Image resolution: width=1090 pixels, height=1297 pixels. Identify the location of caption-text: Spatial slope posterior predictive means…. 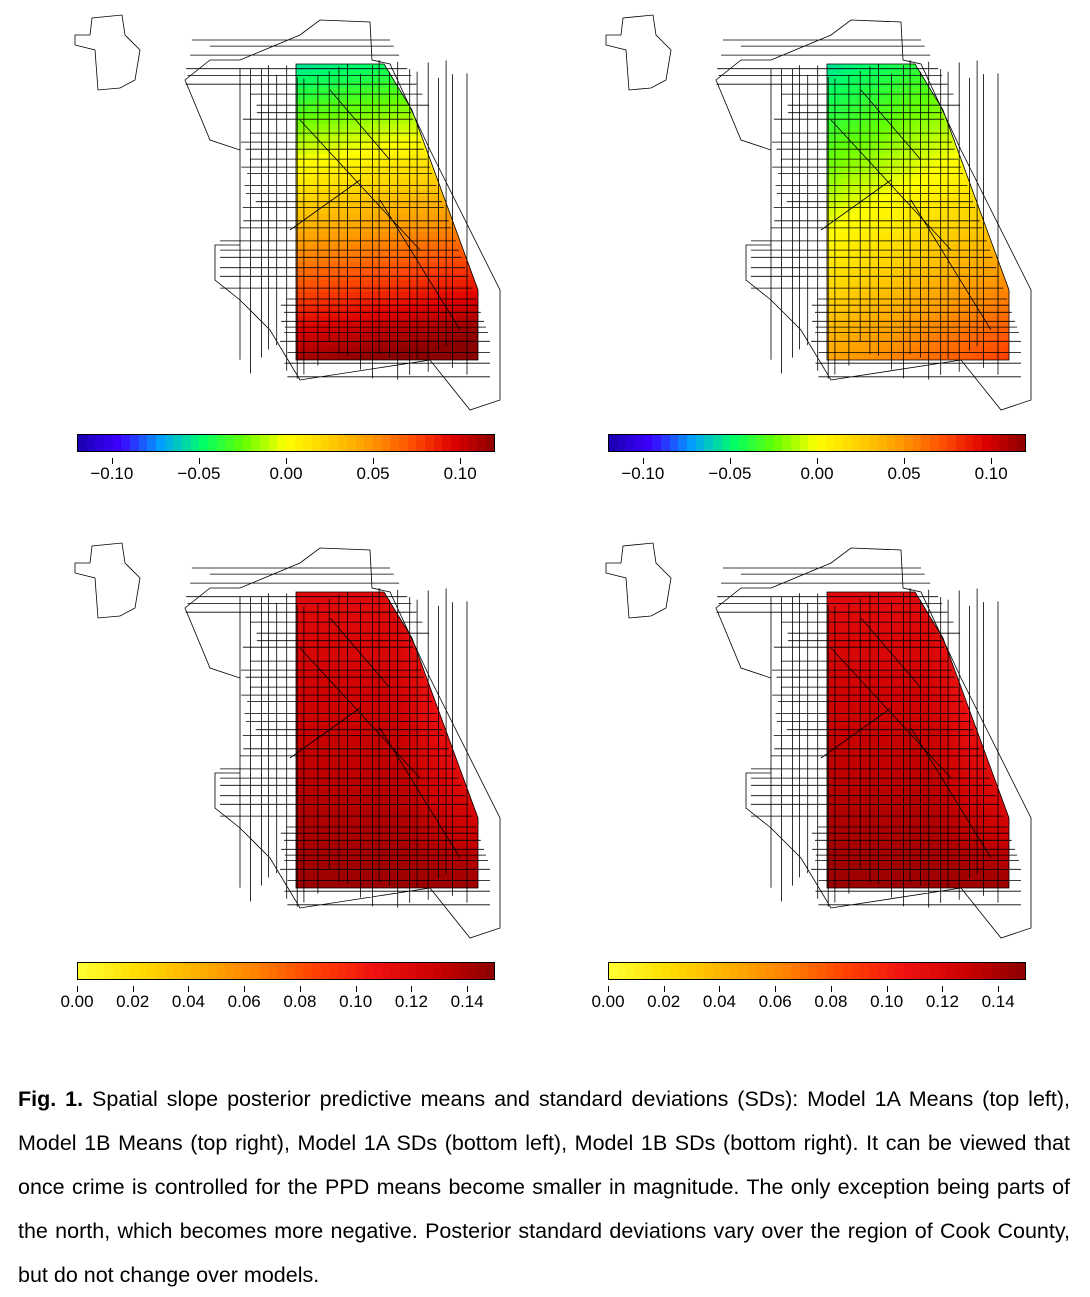
(544, 1187).